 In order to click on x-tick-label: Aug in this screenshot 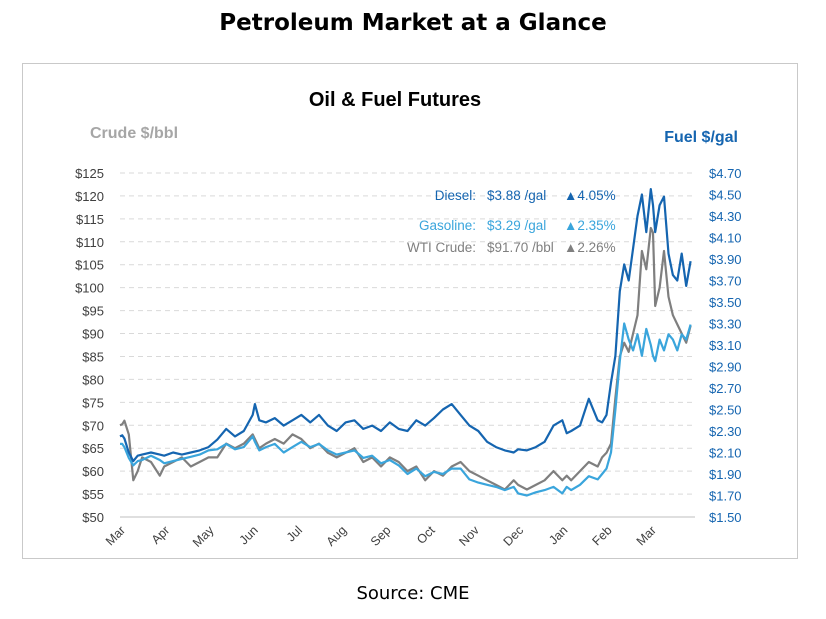, I will do `click(337, 536)`.